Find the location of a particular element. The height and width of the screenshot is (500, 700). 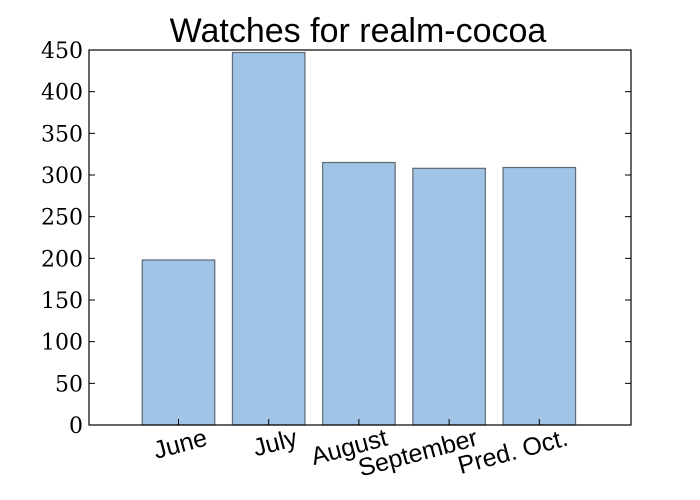

y-tick-label: 400 is located at coordinates (62, 93).